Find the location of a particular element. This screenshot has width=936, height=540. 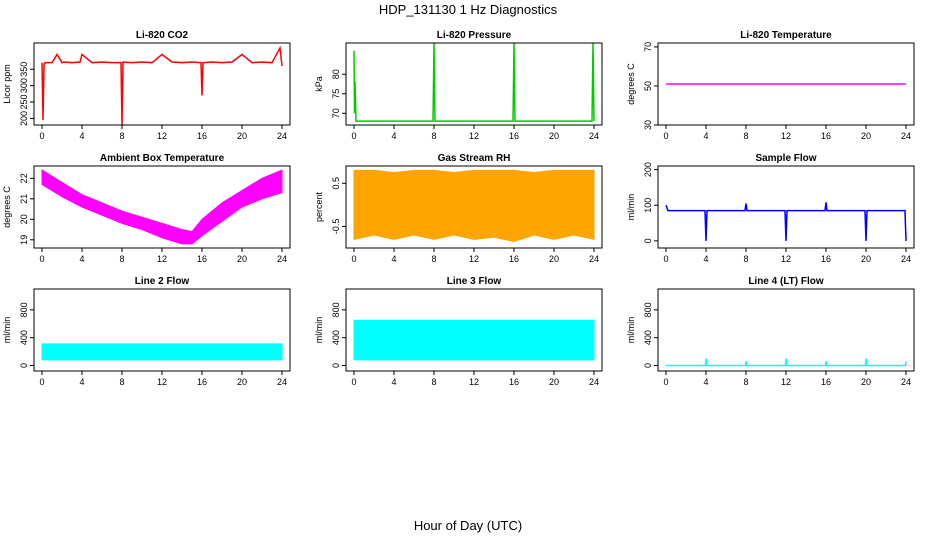

y-tick-label: 21 is located at coordinates (24, 199).